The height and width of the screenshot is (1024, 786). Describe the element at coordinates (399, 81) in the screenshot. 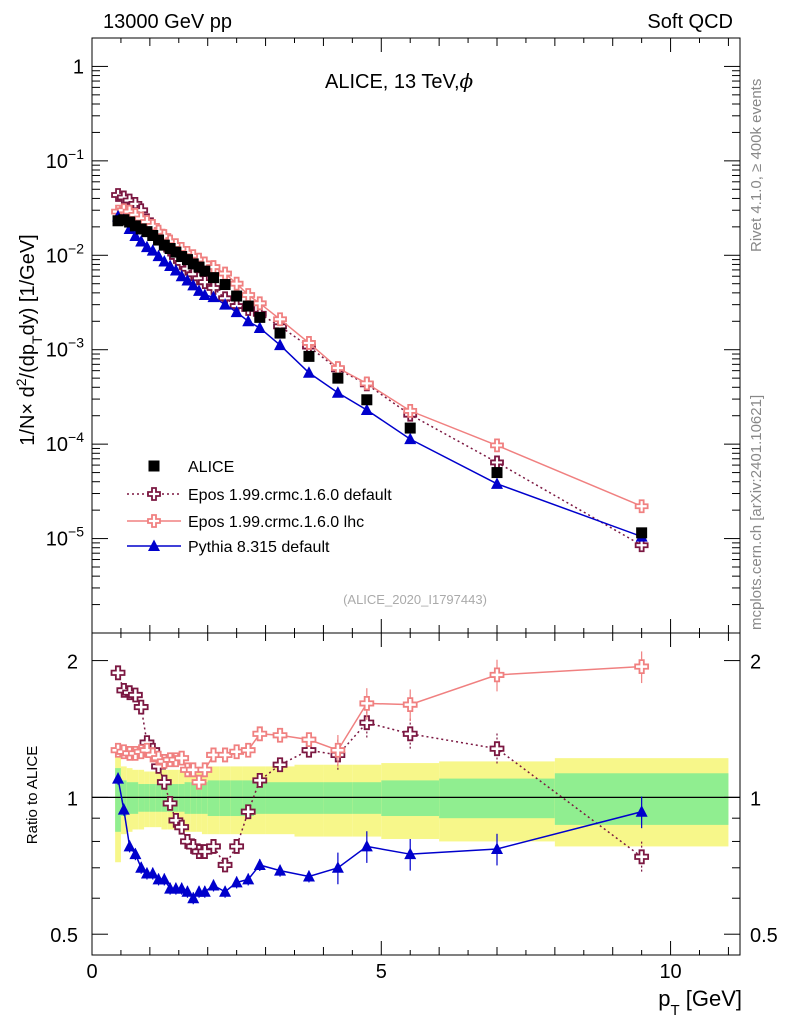

I see `chart-title: ALICE, 13 TeV,ϕ` at that location.